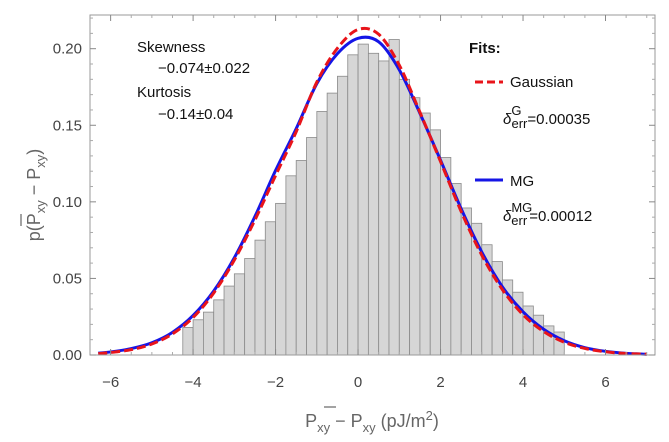 The image size is (669, 442). Describe the element at coordinates (195, 114) in the screenshot. I see `kurtosis-value: −0.14±0.04` at that location.